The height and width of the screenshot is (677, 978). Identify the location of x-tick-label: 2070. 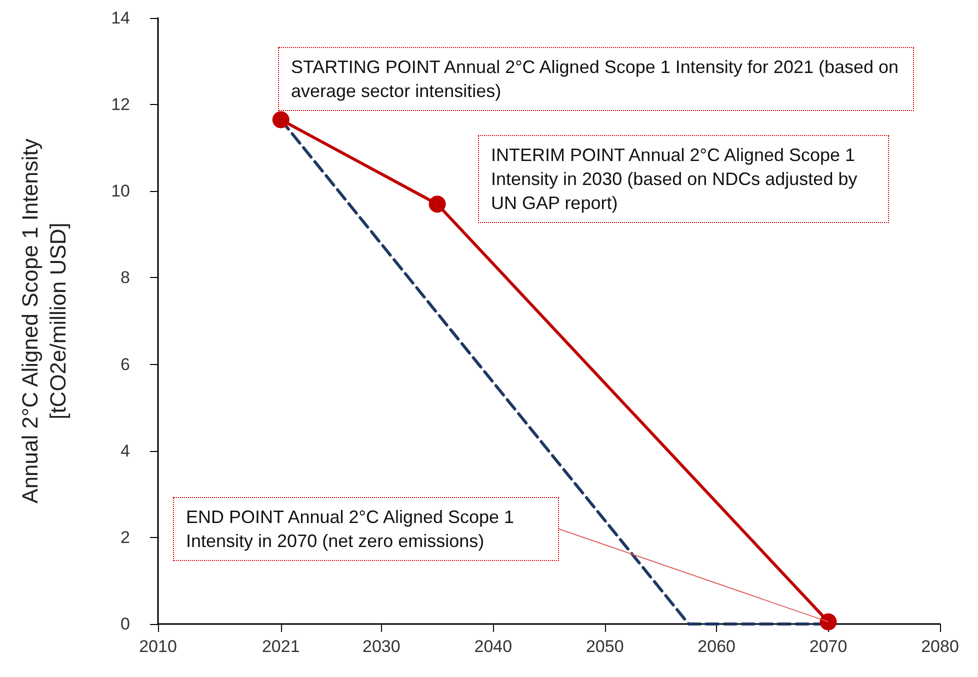
(828, 646).